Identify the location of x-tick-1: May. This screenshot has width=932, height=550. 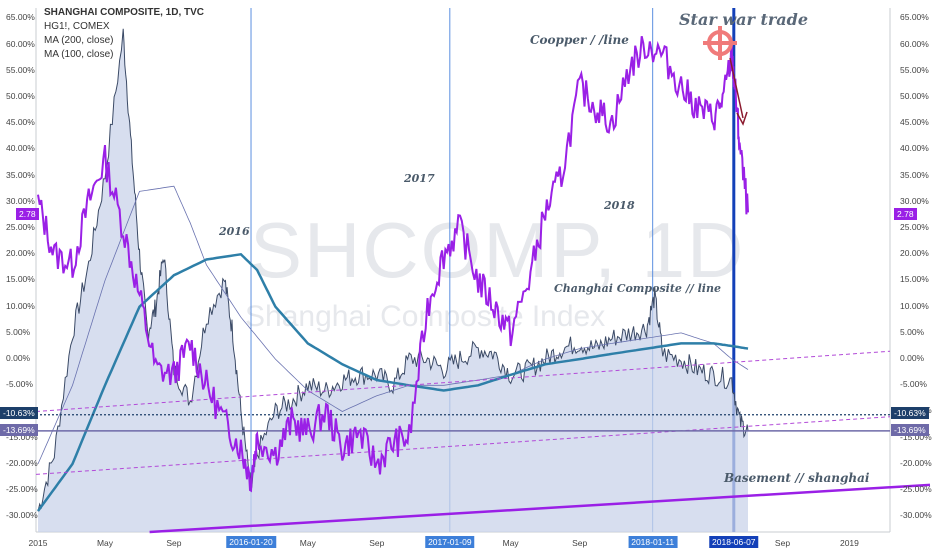
(104, 543).